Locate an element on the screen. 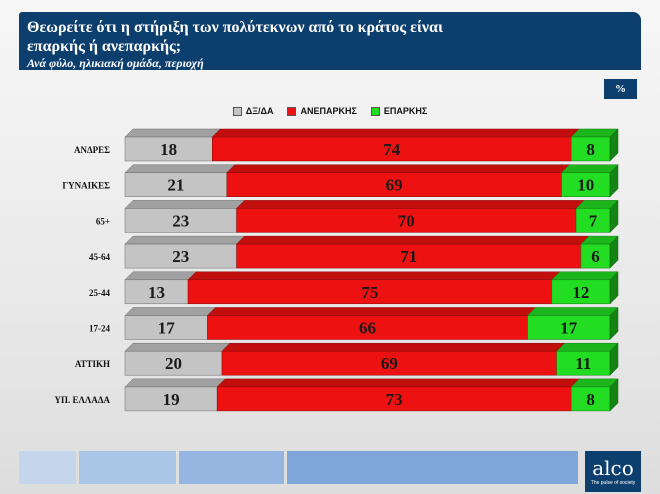 This screenshot has height=494, width=660. data-label-dk: 20 is located at coordinates (173, 363).